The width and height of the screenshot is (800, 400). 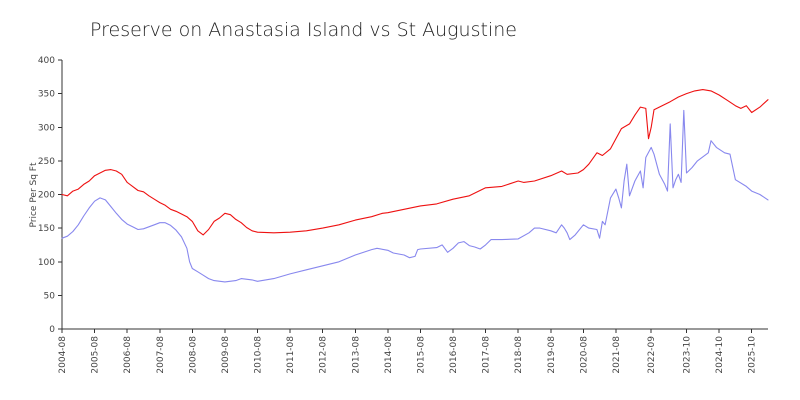 What do you see at coordinates (688, 355) in the screenshot?
I see `x-tick-label: 2023-10` at bounding box center [688, 355].